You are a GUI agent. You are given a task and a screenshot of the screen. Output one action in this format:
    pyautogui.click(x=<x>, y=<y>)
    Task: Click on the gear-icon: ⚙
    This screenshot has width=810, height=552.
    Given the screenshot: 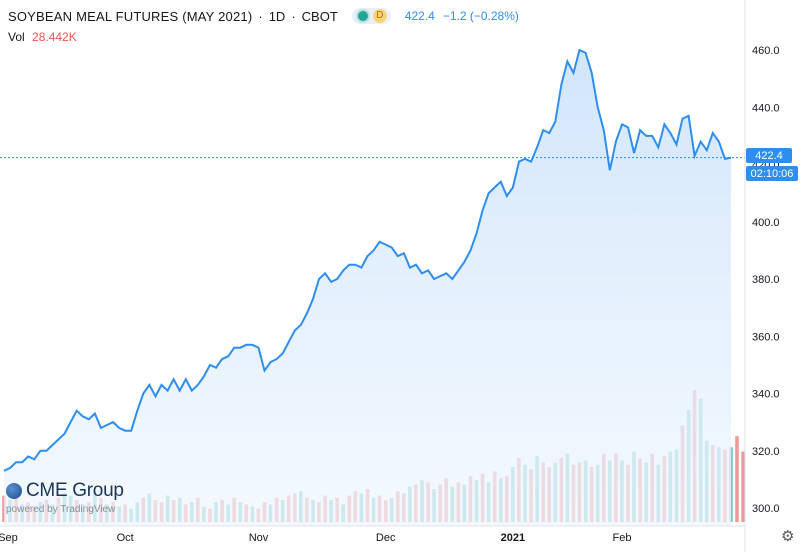 What is the action you would take?
    pyautogui.click(x=788, y=536)
    